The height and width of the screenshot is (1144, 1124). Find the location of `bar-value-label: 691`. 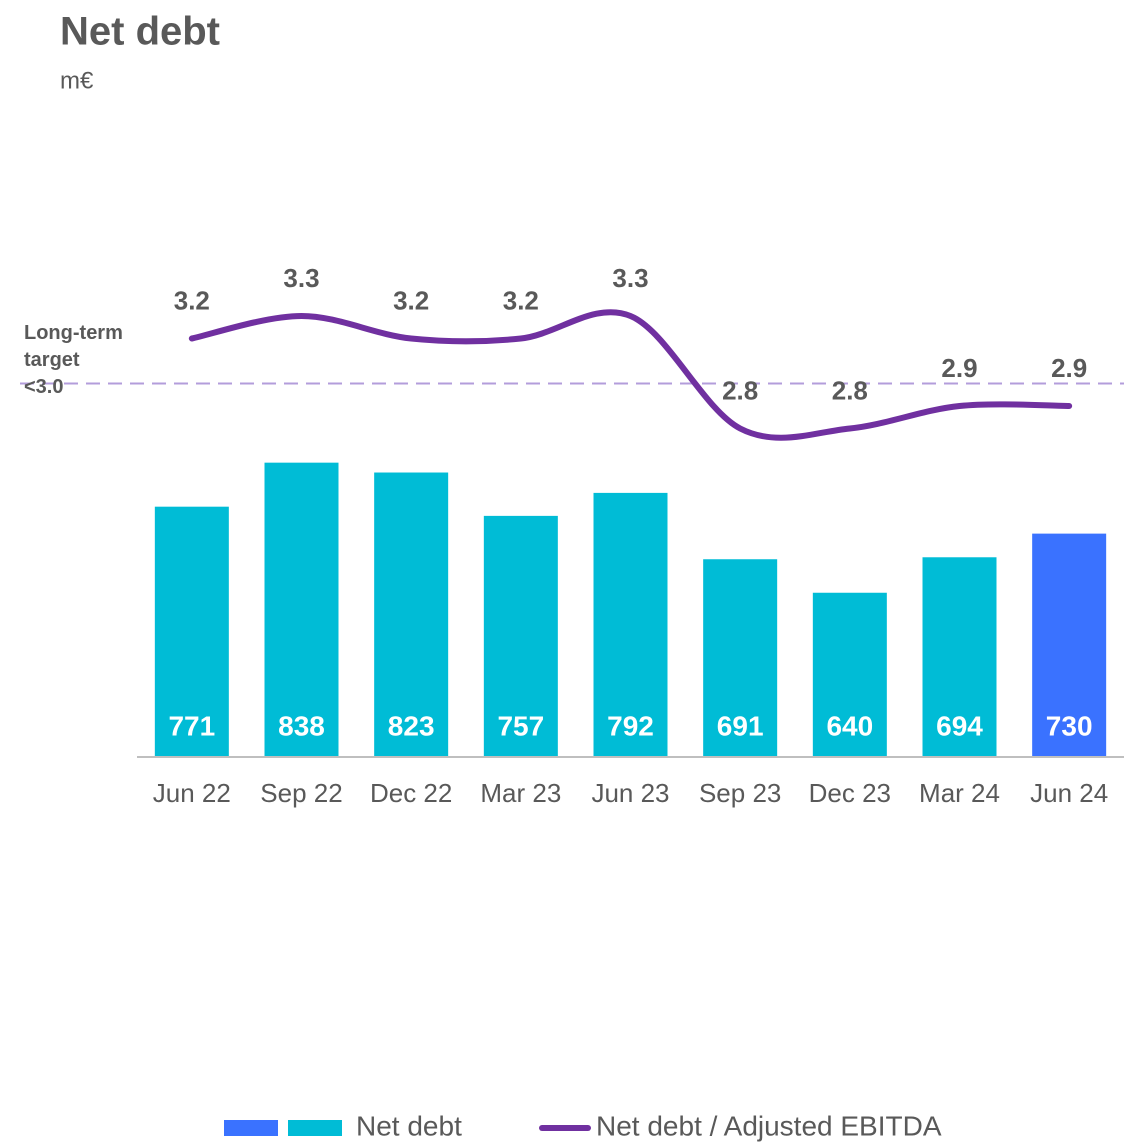

bar-value-label: 691 is located at coordinates (740, 725).